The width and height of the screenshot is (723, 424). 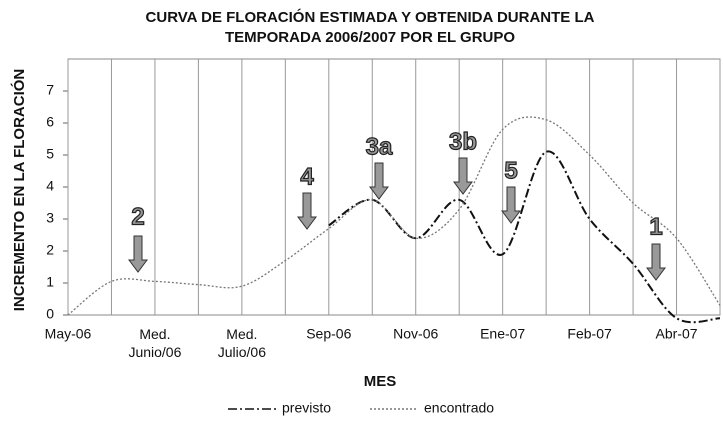 What do you see at coordinates (242, 343) in the screenshot?
I see `x-tick-label: Med. Julio/06` at bounding box center [242, 343].